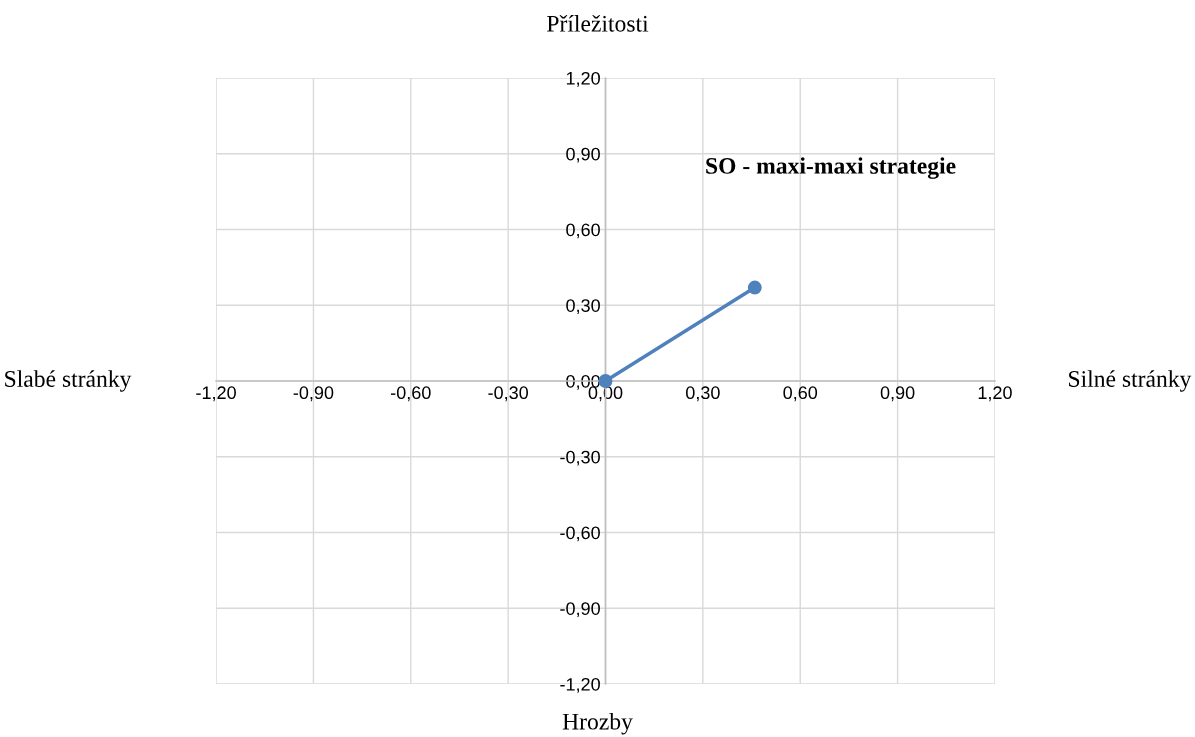  I want to click on x-tick-label: -0,30, so click(508, 394).